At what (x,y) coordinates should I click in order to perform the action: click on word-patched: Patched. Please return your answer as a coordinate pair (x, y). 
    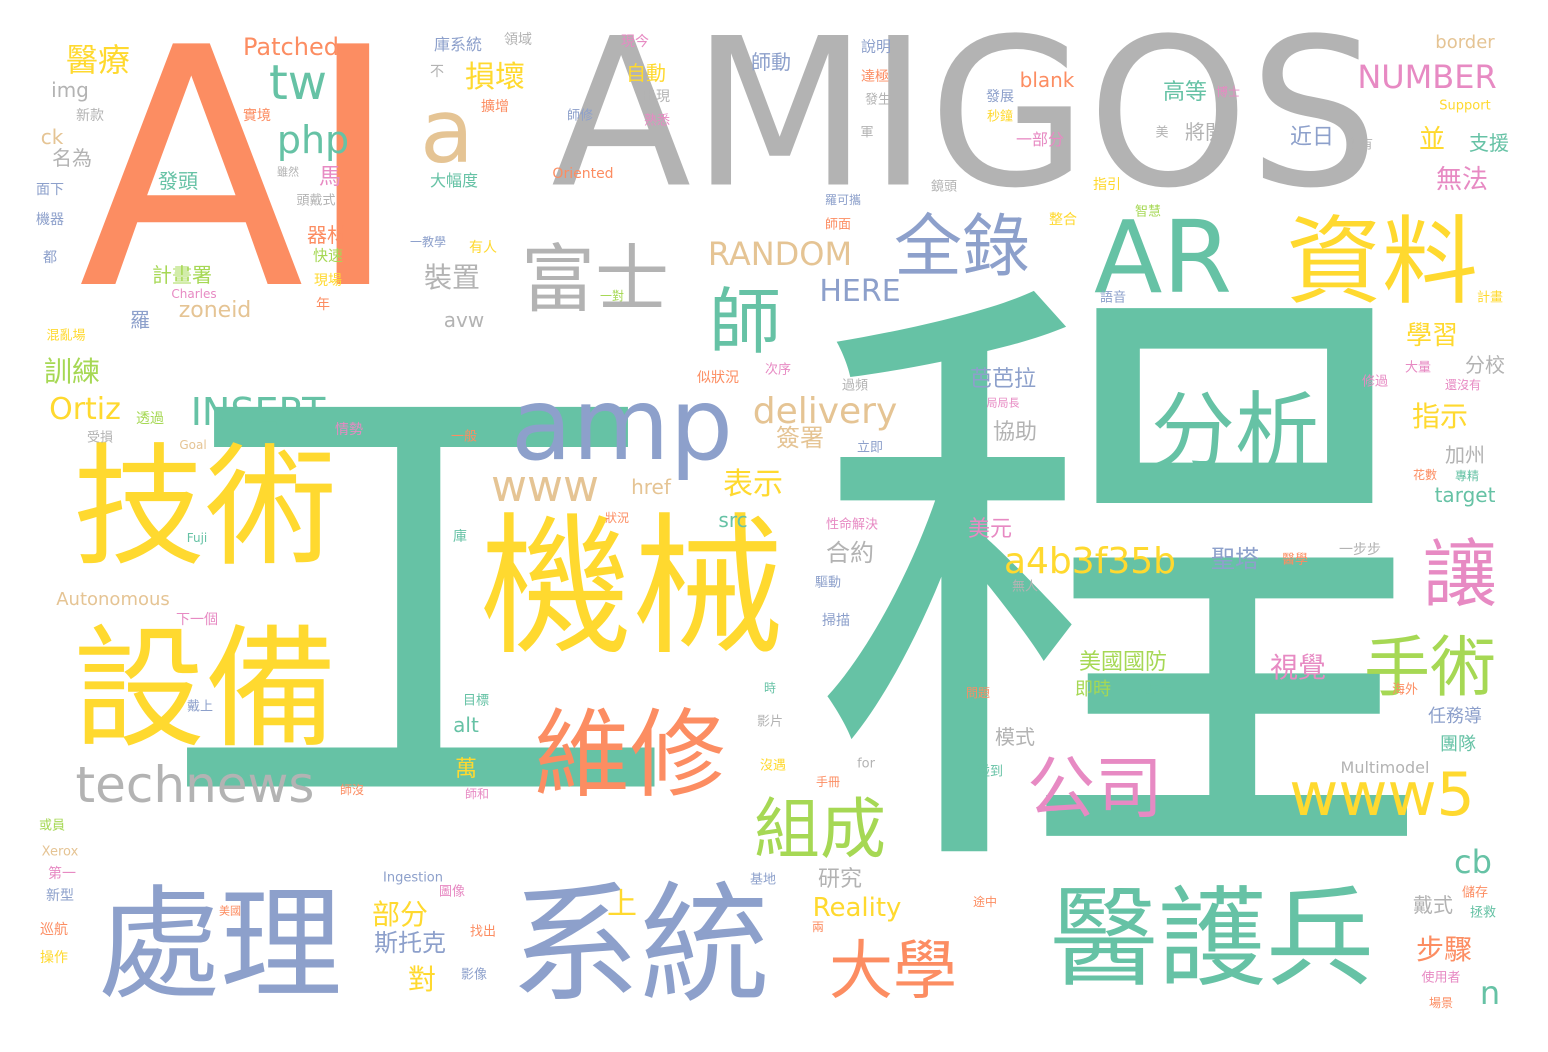
    Looking at the image, I should click on (291, 47).